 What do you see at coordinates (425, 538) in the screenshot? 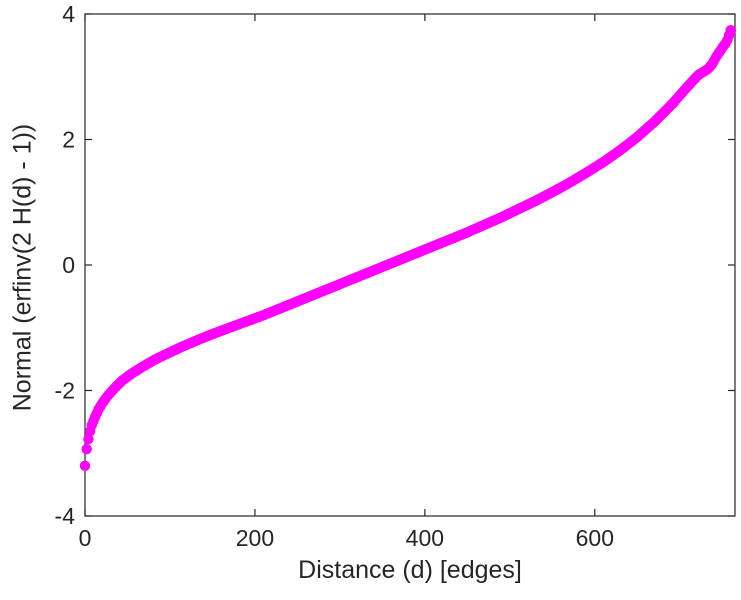
I see `x-tick-label: 400` at bounding box center [425, 538].